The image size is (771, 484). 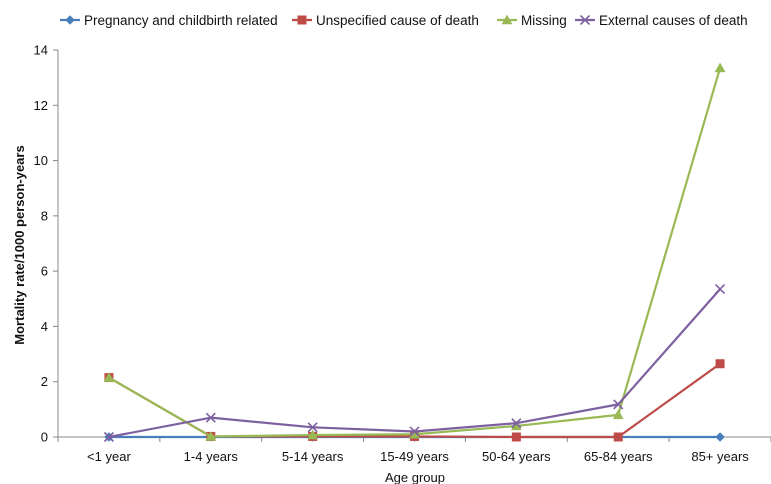 What do you see at coordinates (41, 50) in the screenshot?
I see `y-tick-label: 14` at bounding box center [41, 50].